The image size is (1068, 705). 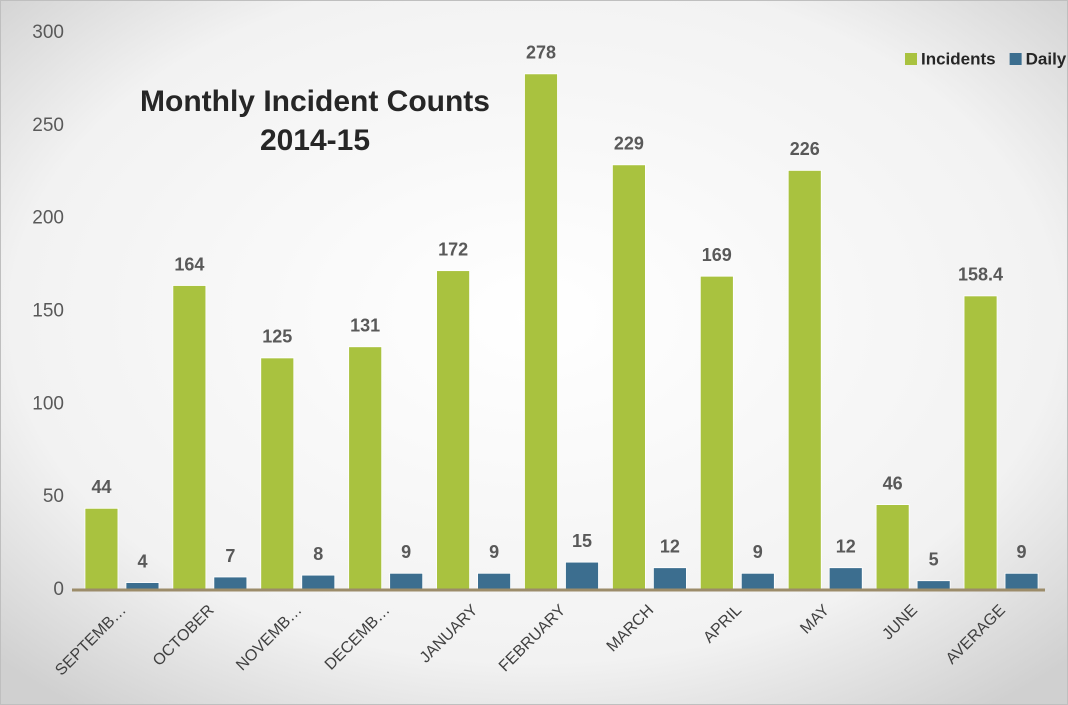 I want to click on legend-label: Daily AVG, so click(x=1047, y=58).